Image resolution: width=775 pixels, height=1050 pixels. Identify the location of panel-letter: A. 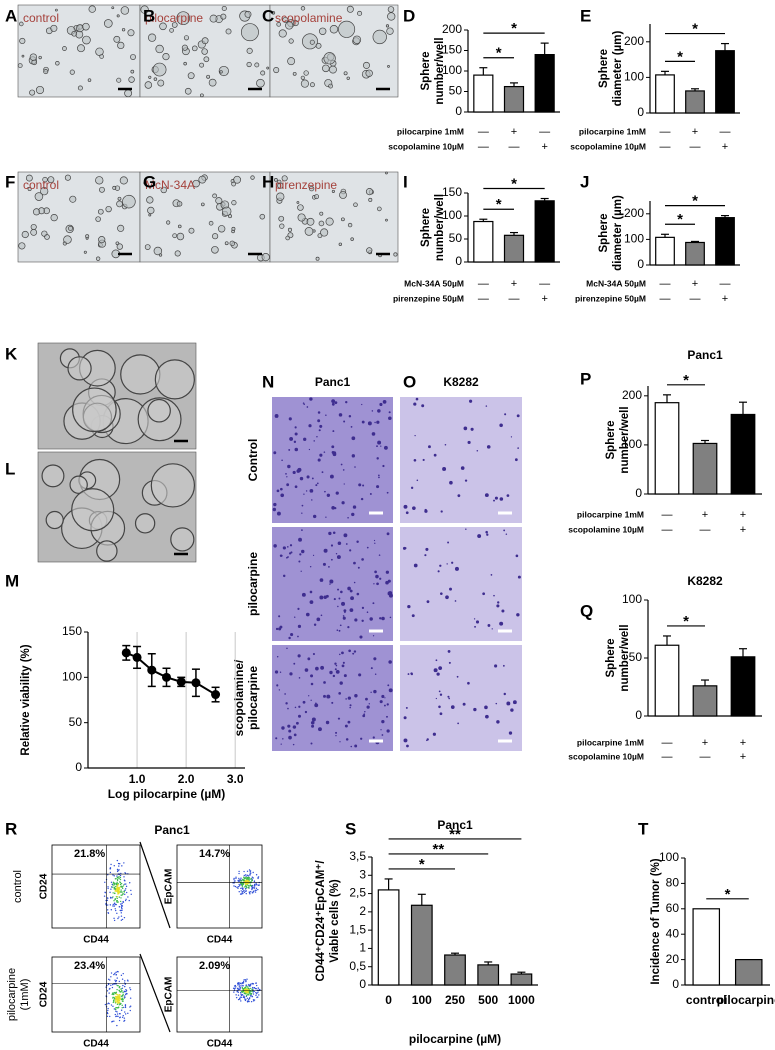
(11, 15).